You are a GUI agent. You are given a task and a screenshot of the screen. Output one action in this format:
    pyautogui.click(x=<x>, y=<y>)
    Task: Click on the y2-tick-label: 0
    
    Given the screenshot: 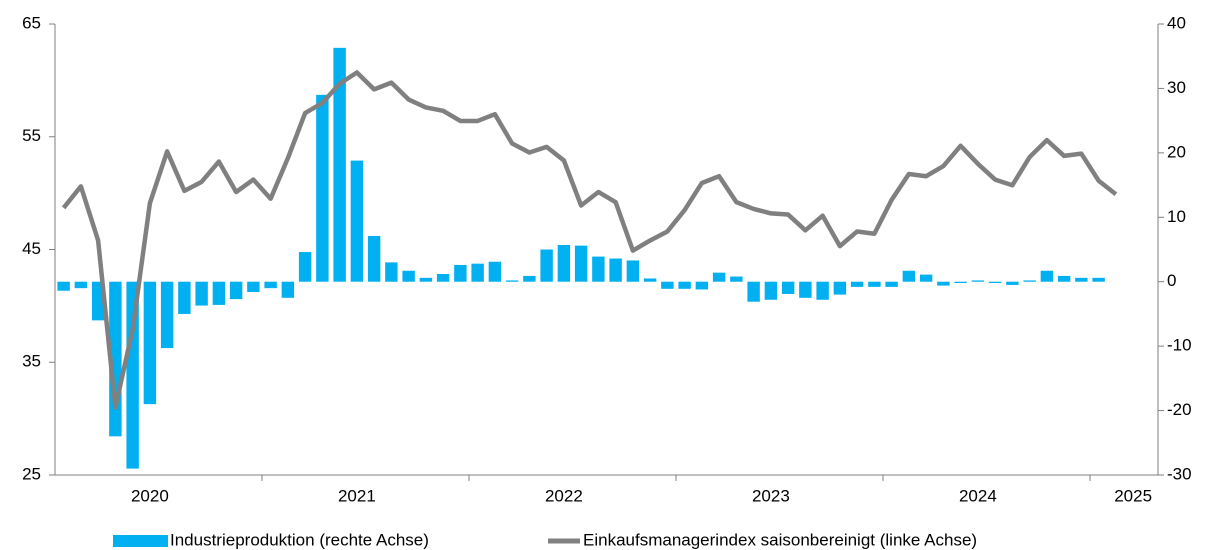 What is the action you would take?
    pyautogui.click(x=1171, y=280)
    